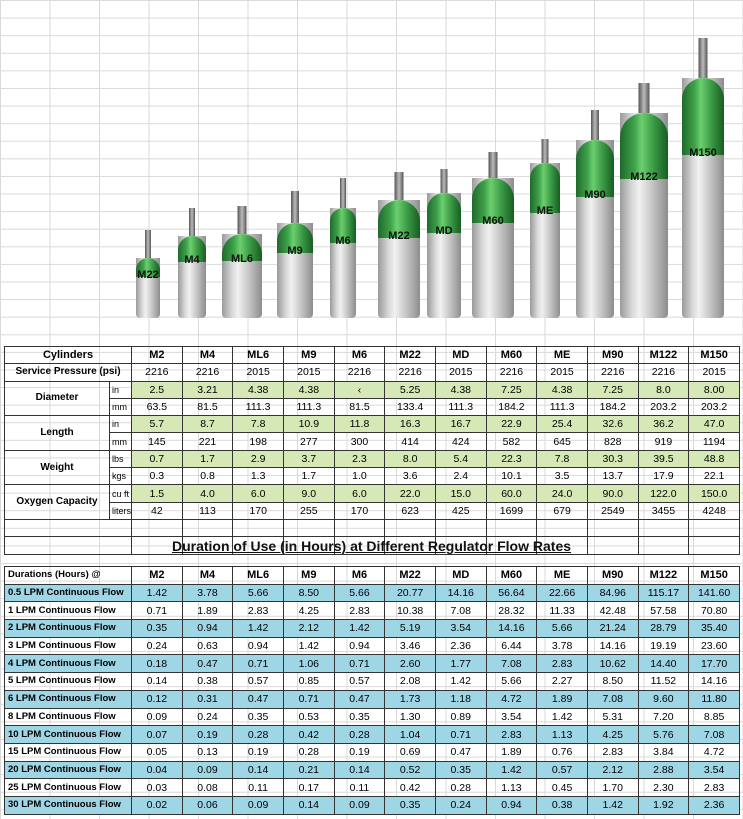  What do you see at coordinates (460, 611) in the screenshot?
I see `duration-cell: 7.08` at bounding box center [460, 611].